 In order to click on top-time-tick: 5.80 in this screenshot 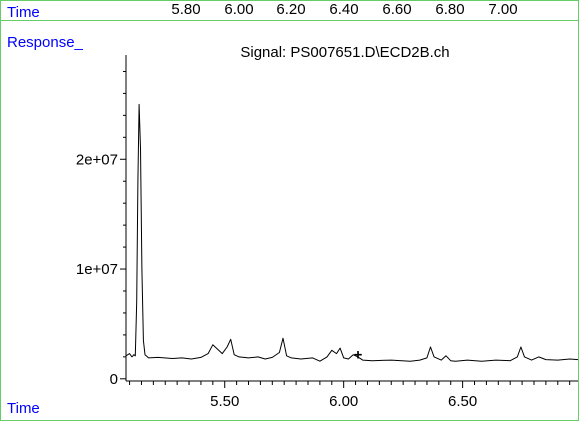, I will do `click(186, 9)`.